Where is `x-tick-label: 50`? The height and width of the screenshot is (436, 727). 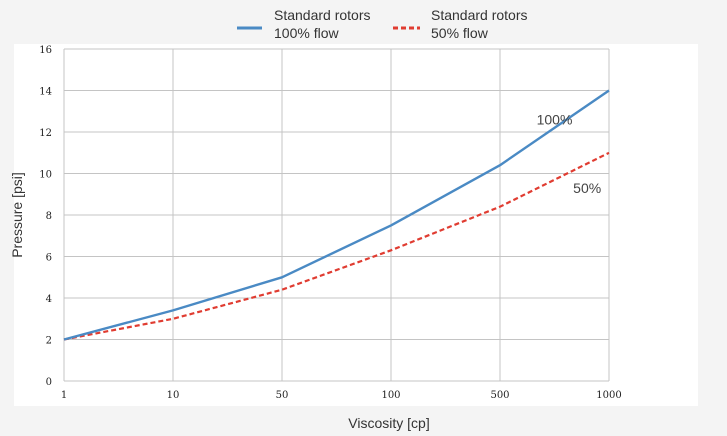
x-tick-label: 50 is located at coordinates (282, 395).